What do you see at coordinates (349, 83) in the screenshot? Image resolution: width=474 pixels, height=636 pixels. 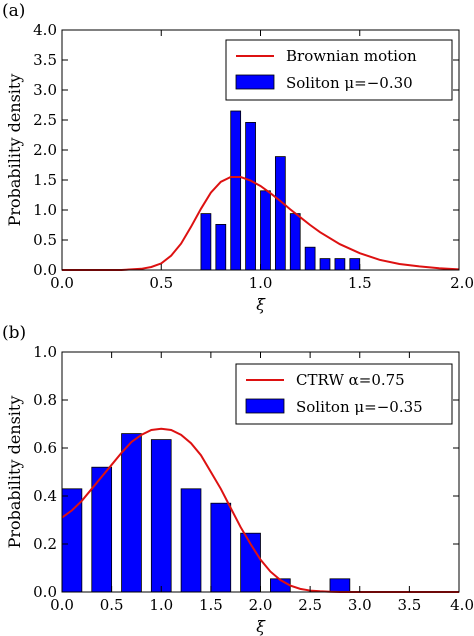 I see `legend-label: Soliton μ=−0.30` at bounding box center [349, 83].